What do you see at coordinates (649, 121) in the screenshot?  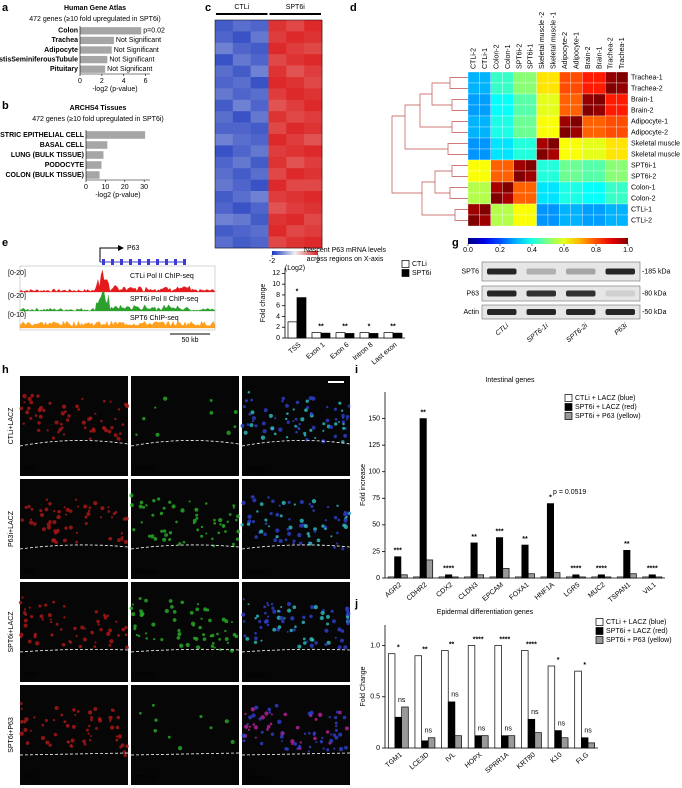 I see `row-label: Adipocyte-1` at bounding box center [649, 121].